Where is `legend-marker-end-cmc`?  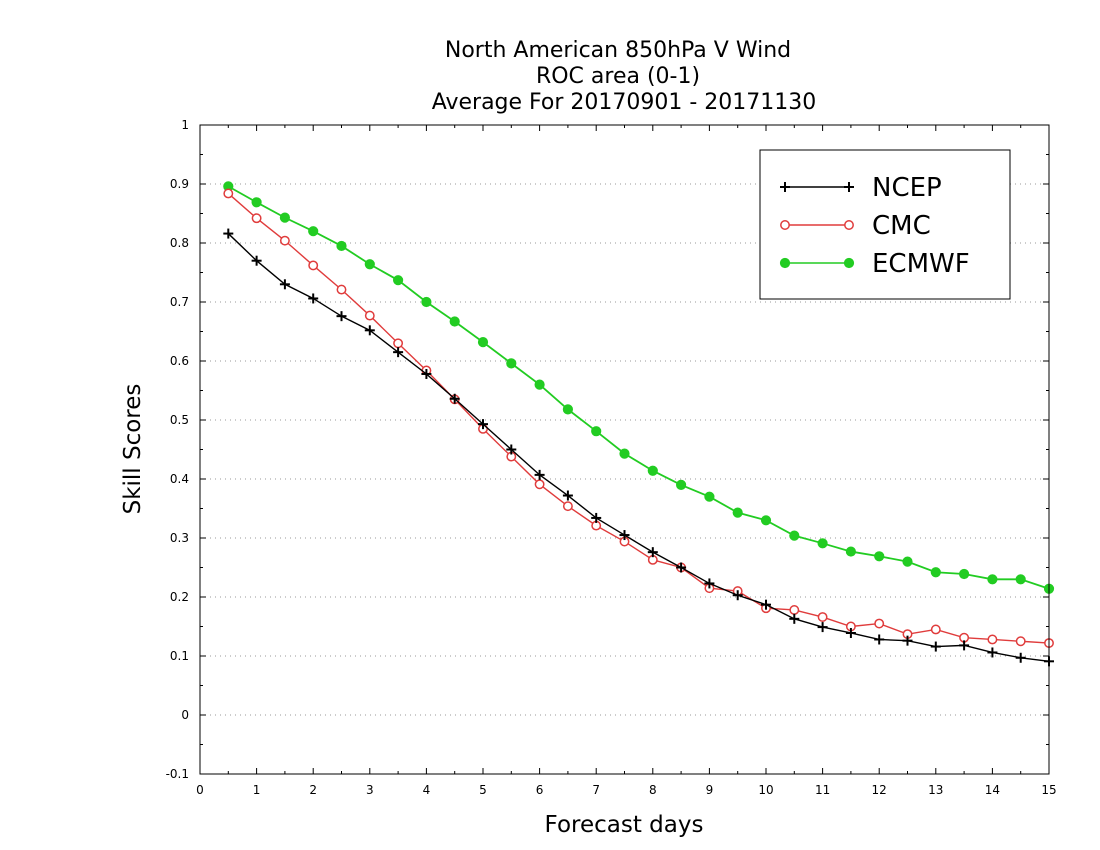 legend-marker-end-cmc is located at coordinates (849, 225).